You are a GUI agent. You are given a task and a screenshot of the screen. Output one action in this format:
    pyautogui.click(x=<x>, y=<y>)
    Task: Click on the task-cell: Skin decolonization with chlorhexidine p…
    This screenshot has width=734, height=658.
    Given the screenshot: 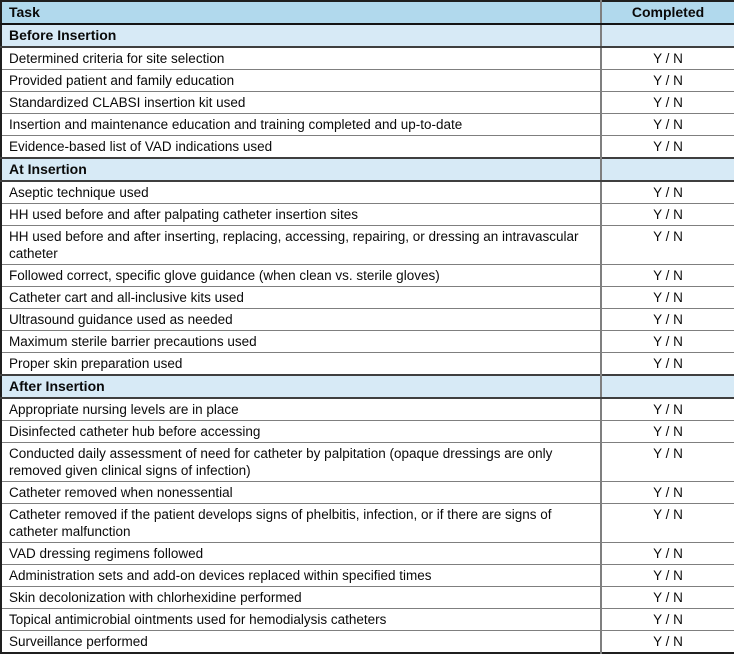 What is the action you would take?
    pyautogui.click(x=301, y=597)
    